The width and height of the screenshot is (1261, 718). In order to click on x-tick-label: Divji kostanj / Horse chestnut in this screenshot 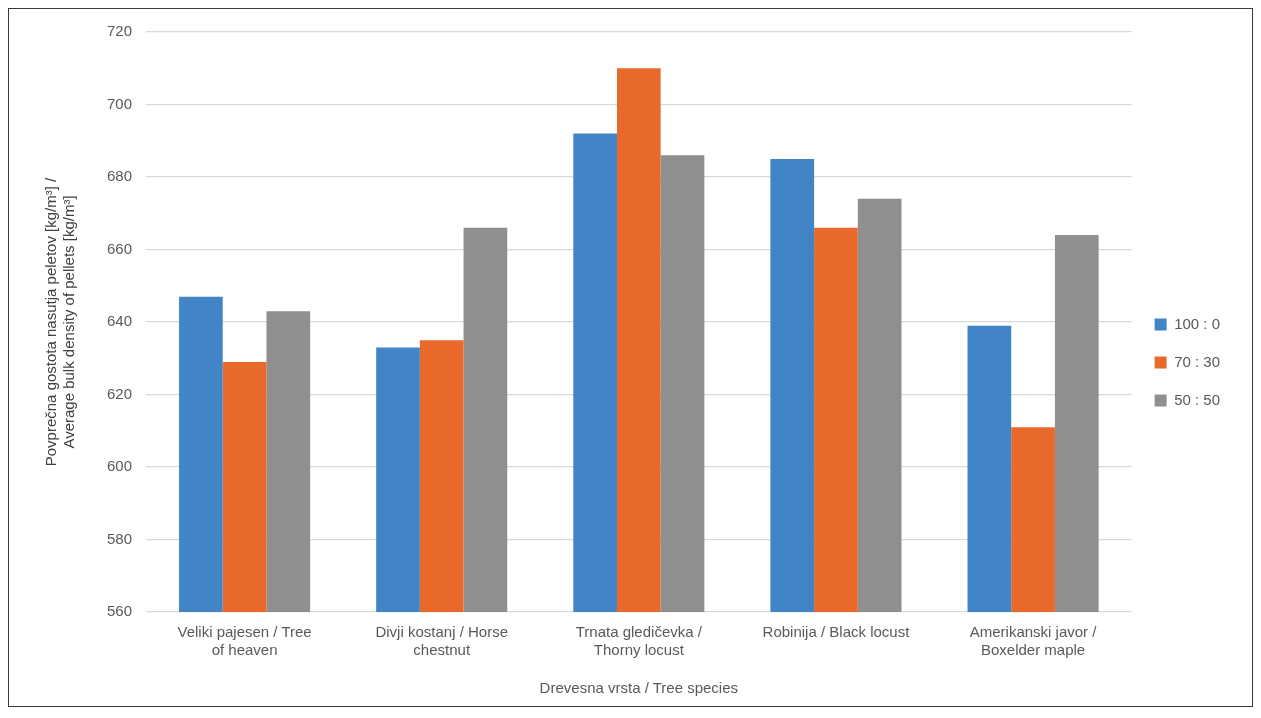, I will do `click(441, 641)`.